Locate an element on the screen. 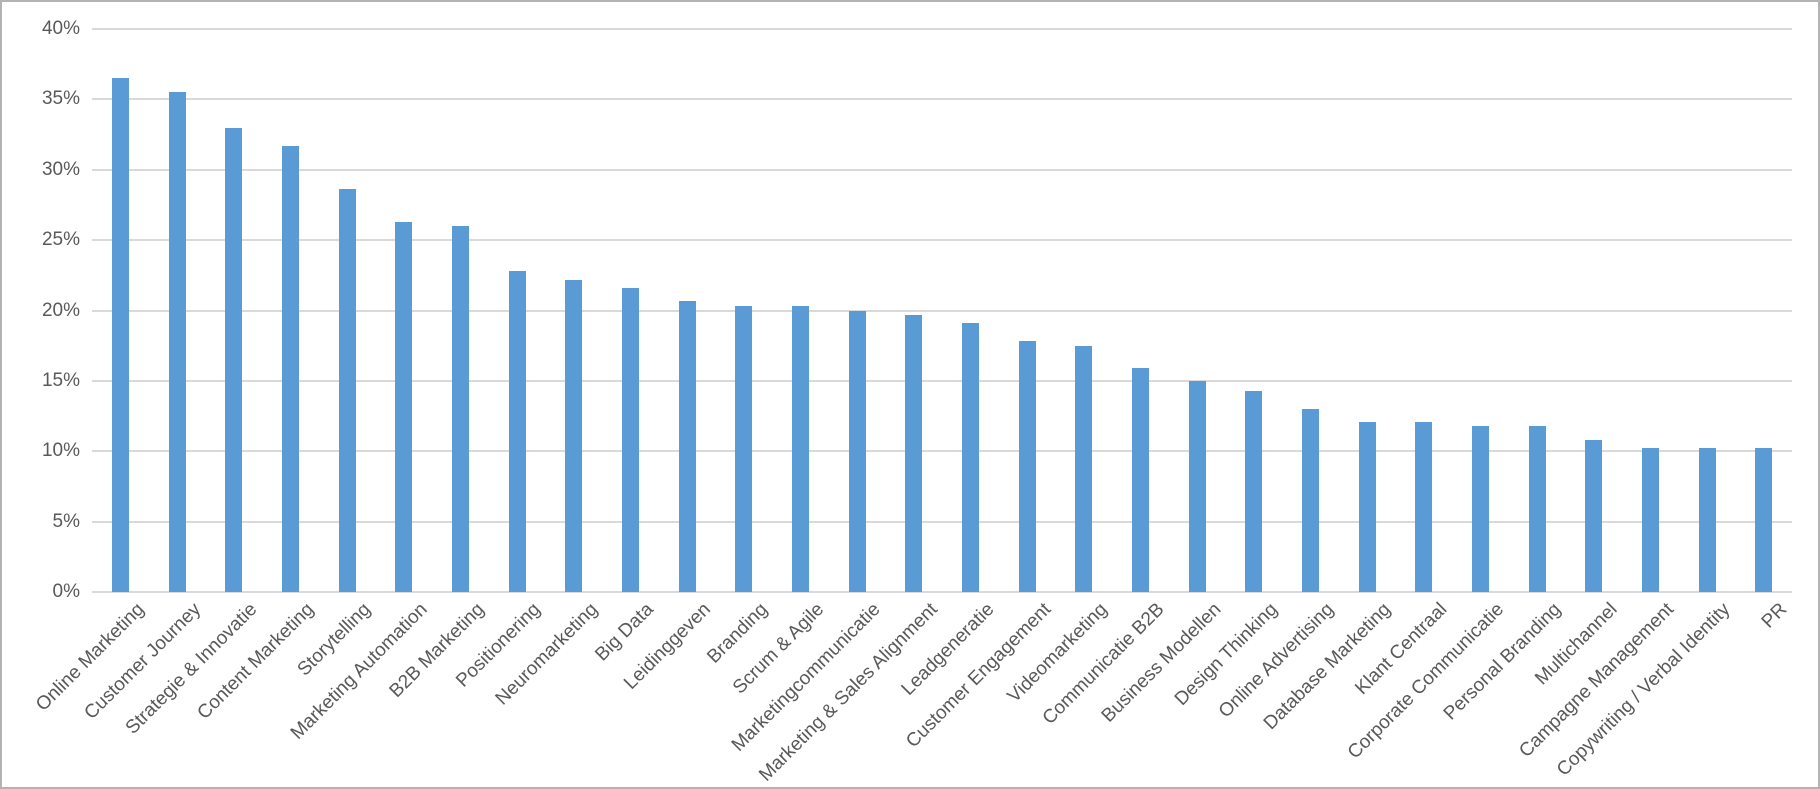 The width and height of the screenshot is (1820, 789). x-axis-label: Neuromarketing is located at coordinates (546, 654).